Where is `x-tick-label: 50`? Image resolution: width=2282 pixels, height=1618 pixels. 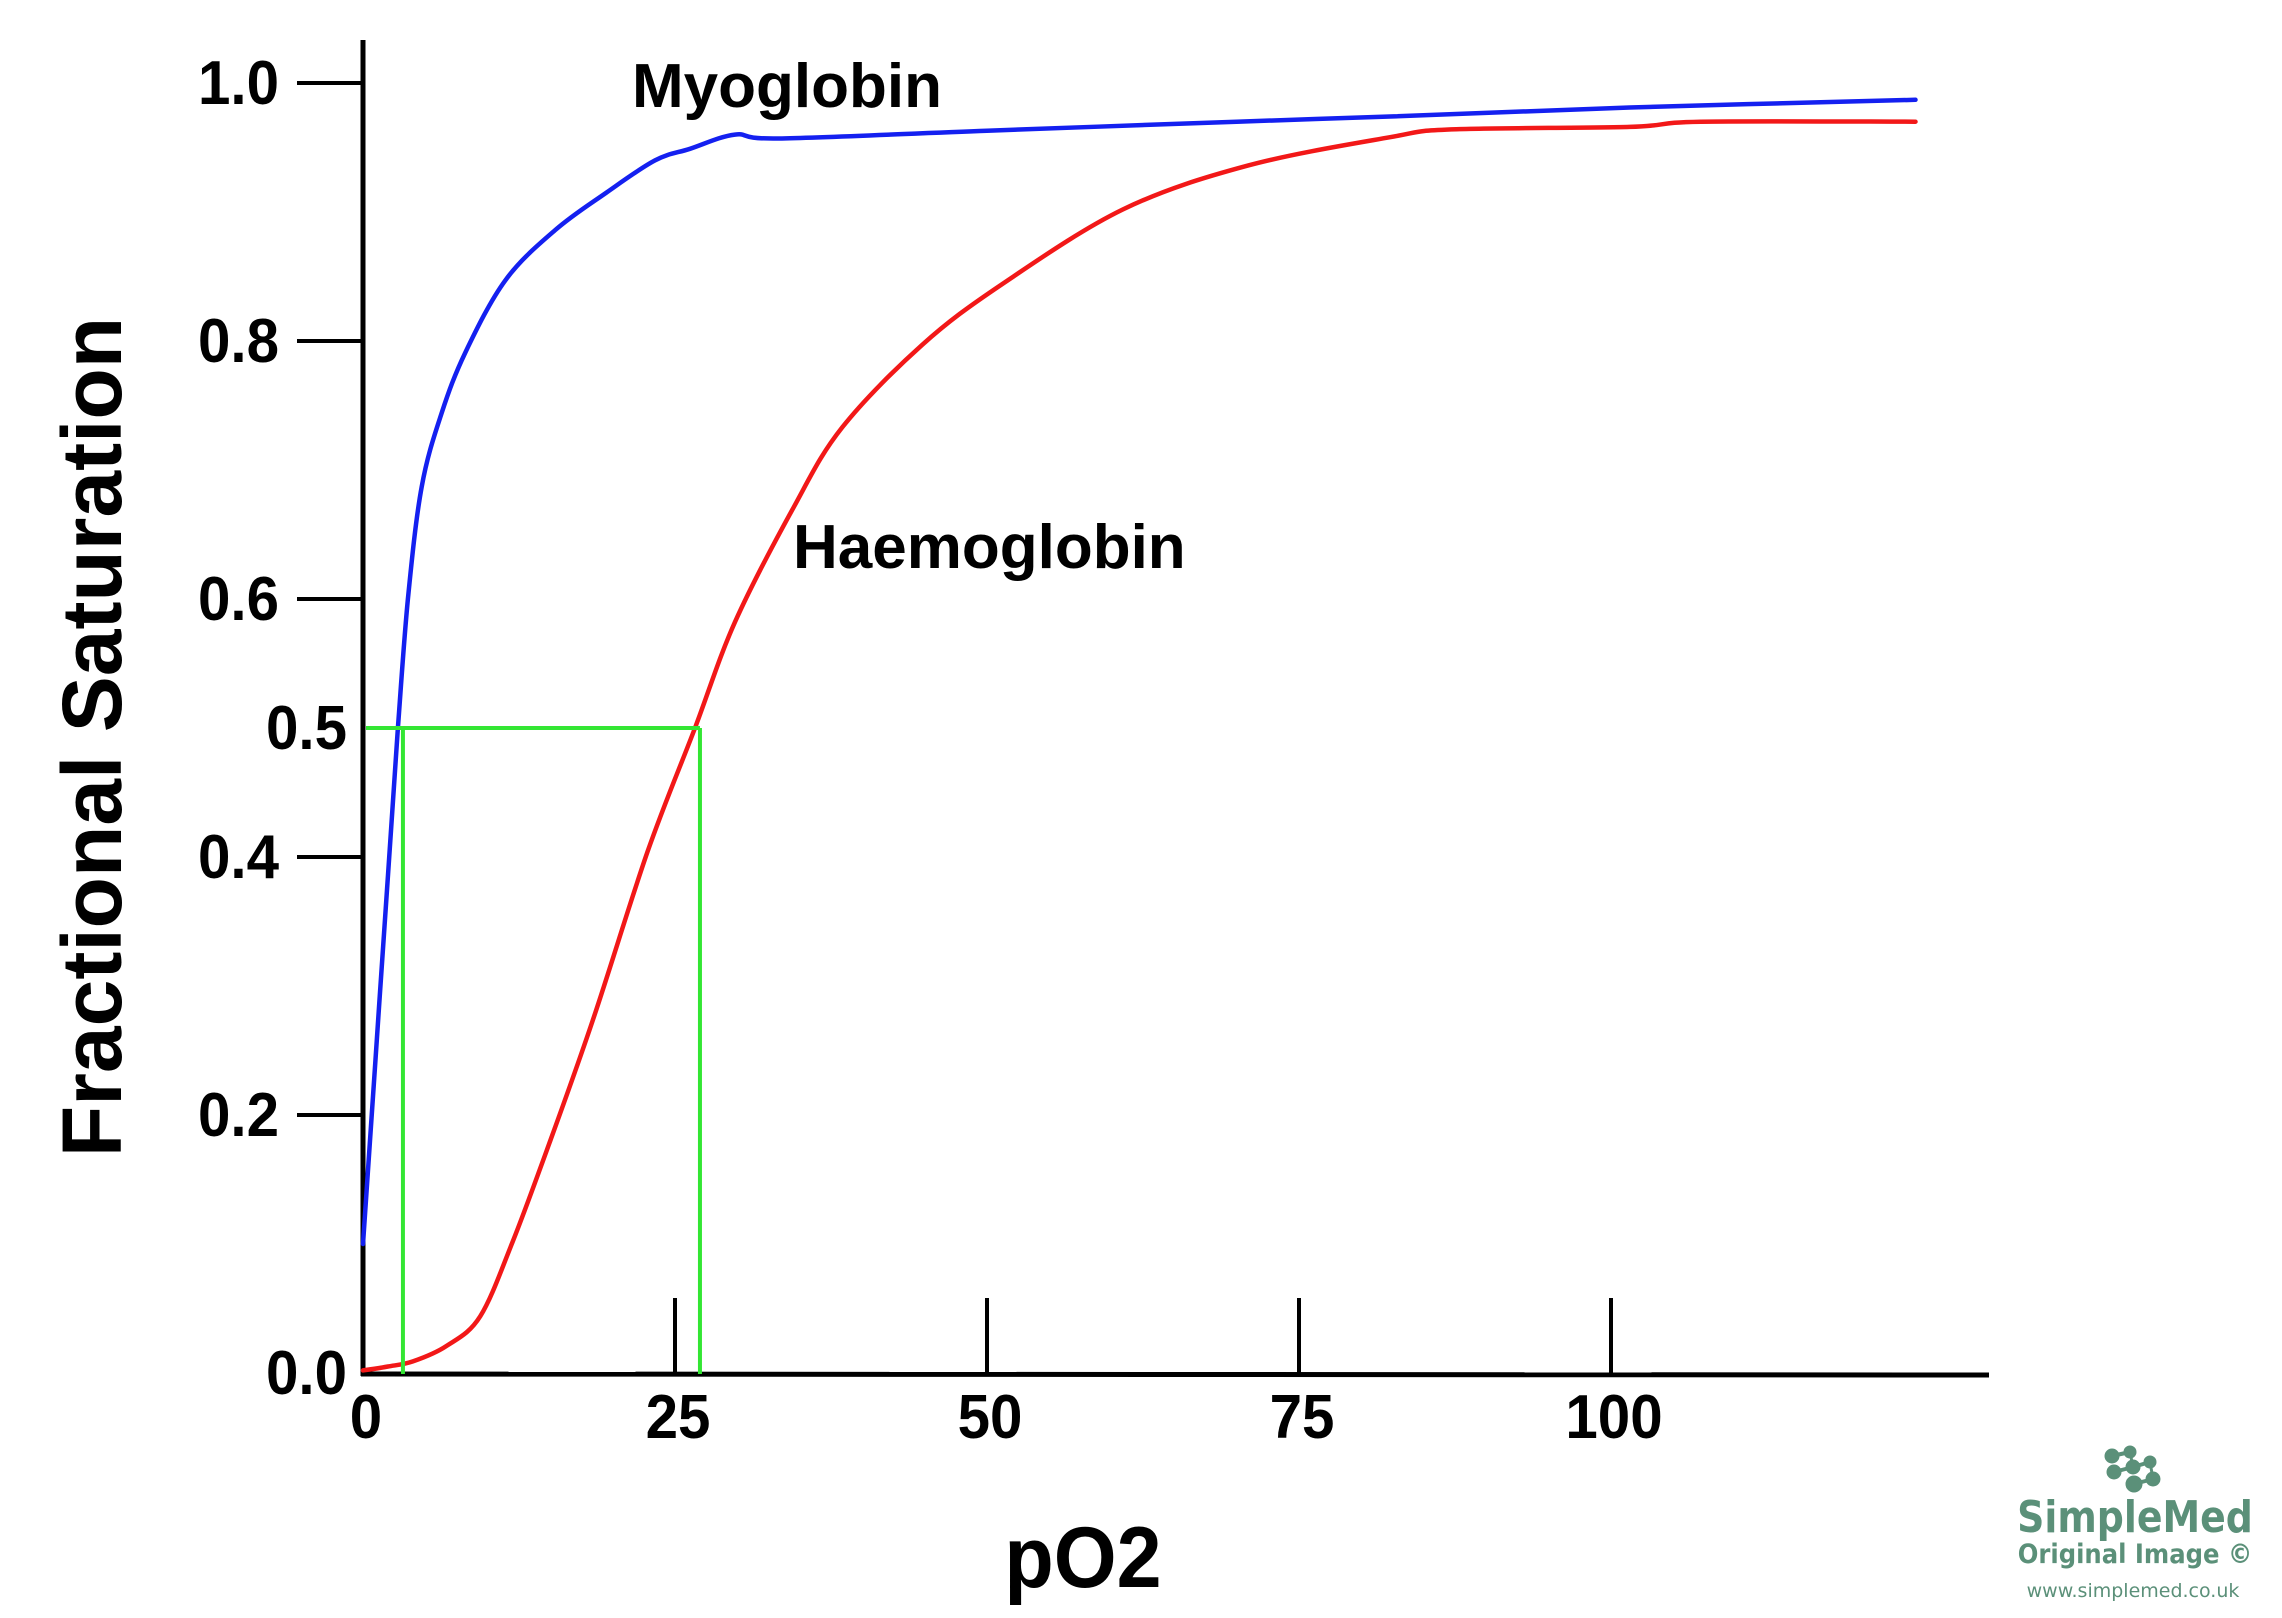 x-tick-label: 50 is located at coordinates (990, 1416).